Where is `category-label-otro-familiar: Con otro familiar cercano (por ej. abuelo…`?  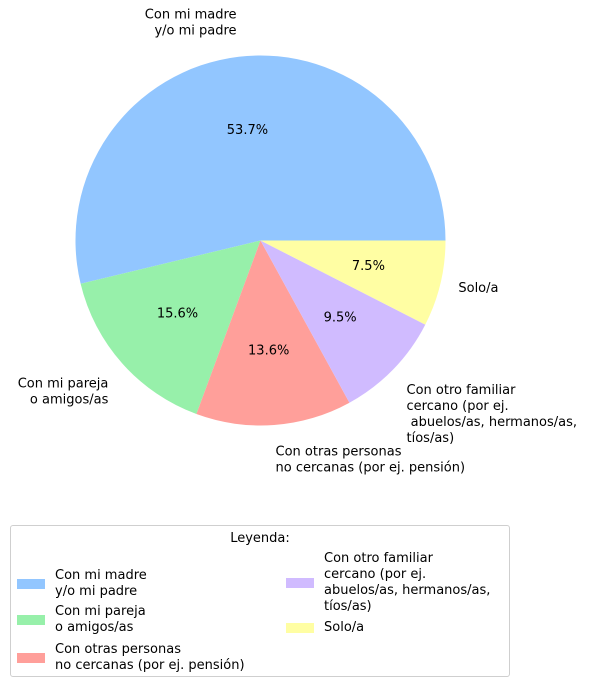 category-label-otro-familiar: Con otro familiar cercano (por ej. abuelo… is located at coordinates (492, 414).